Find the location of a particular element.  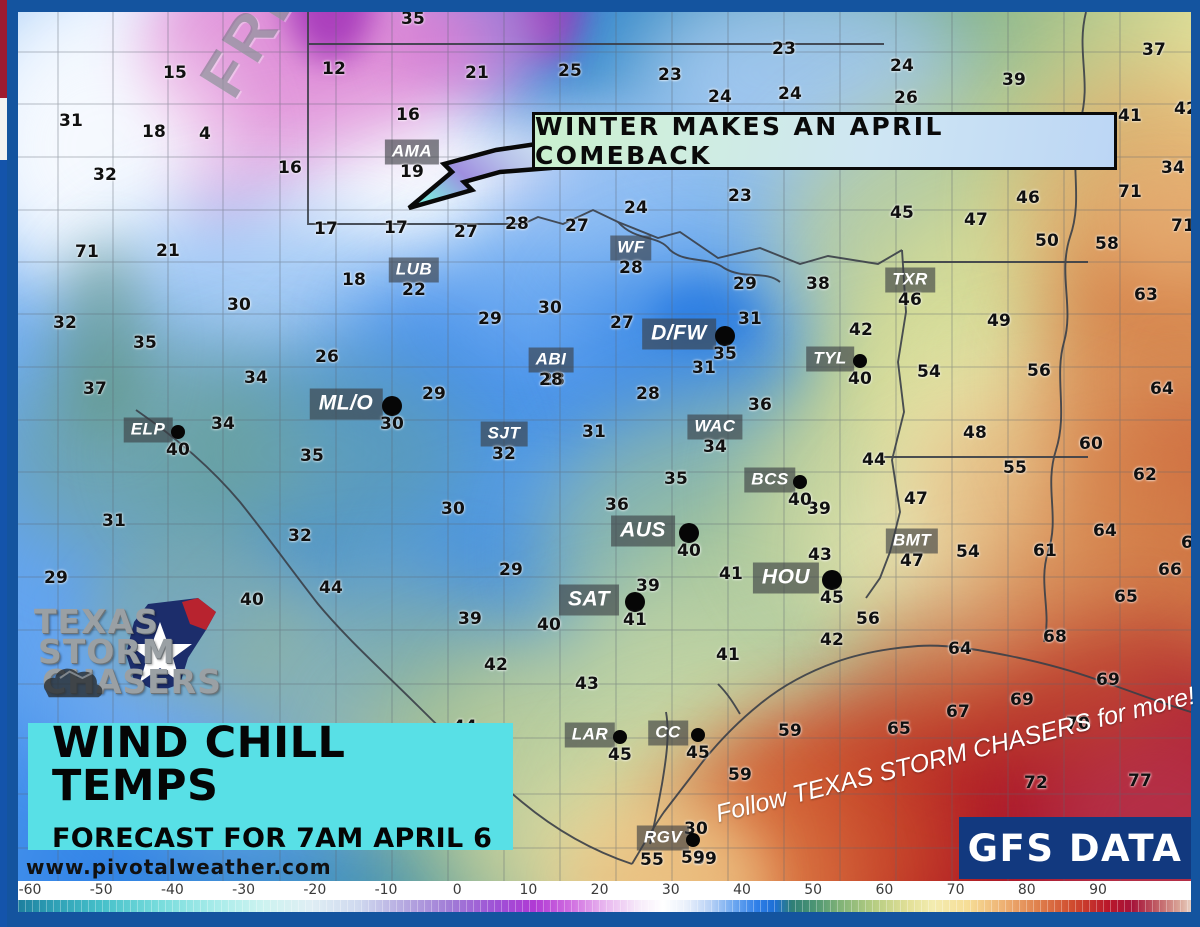

temp-value: 23 is located at coordinates (784, 49).